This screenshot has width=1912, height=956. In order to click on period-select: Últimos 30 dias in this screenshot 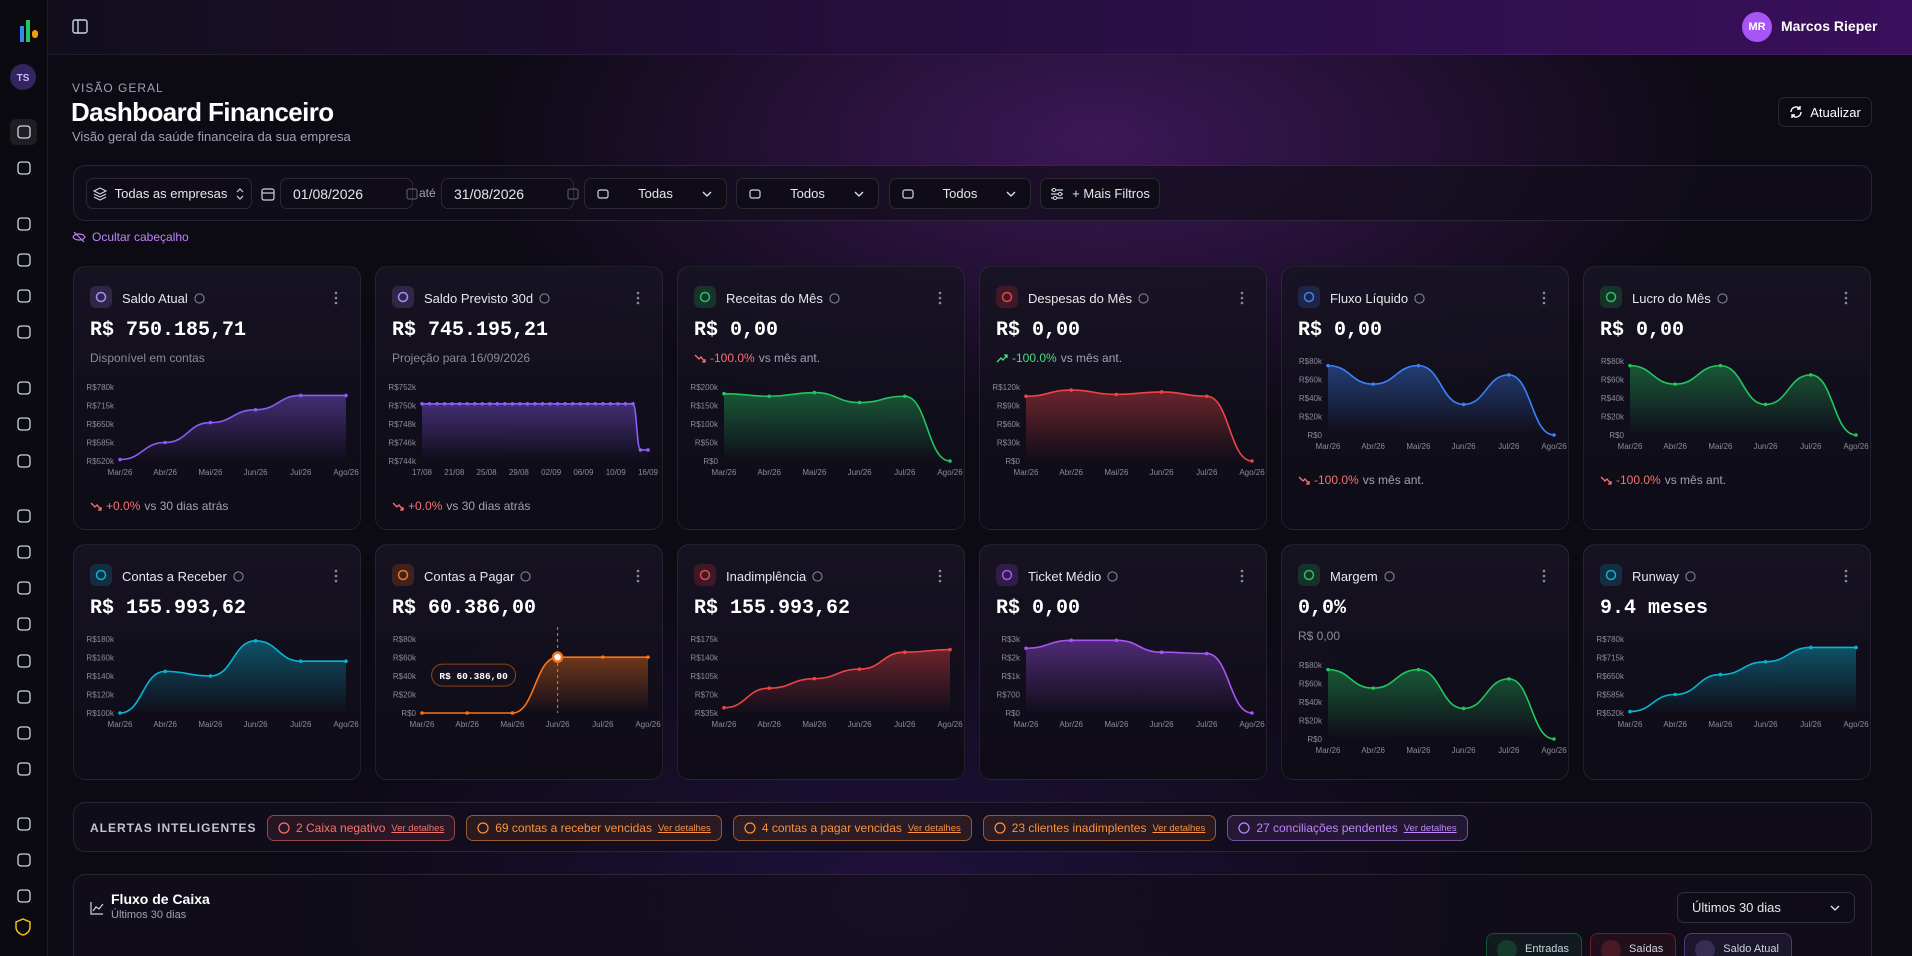, I will do `click(1766, 907)`.